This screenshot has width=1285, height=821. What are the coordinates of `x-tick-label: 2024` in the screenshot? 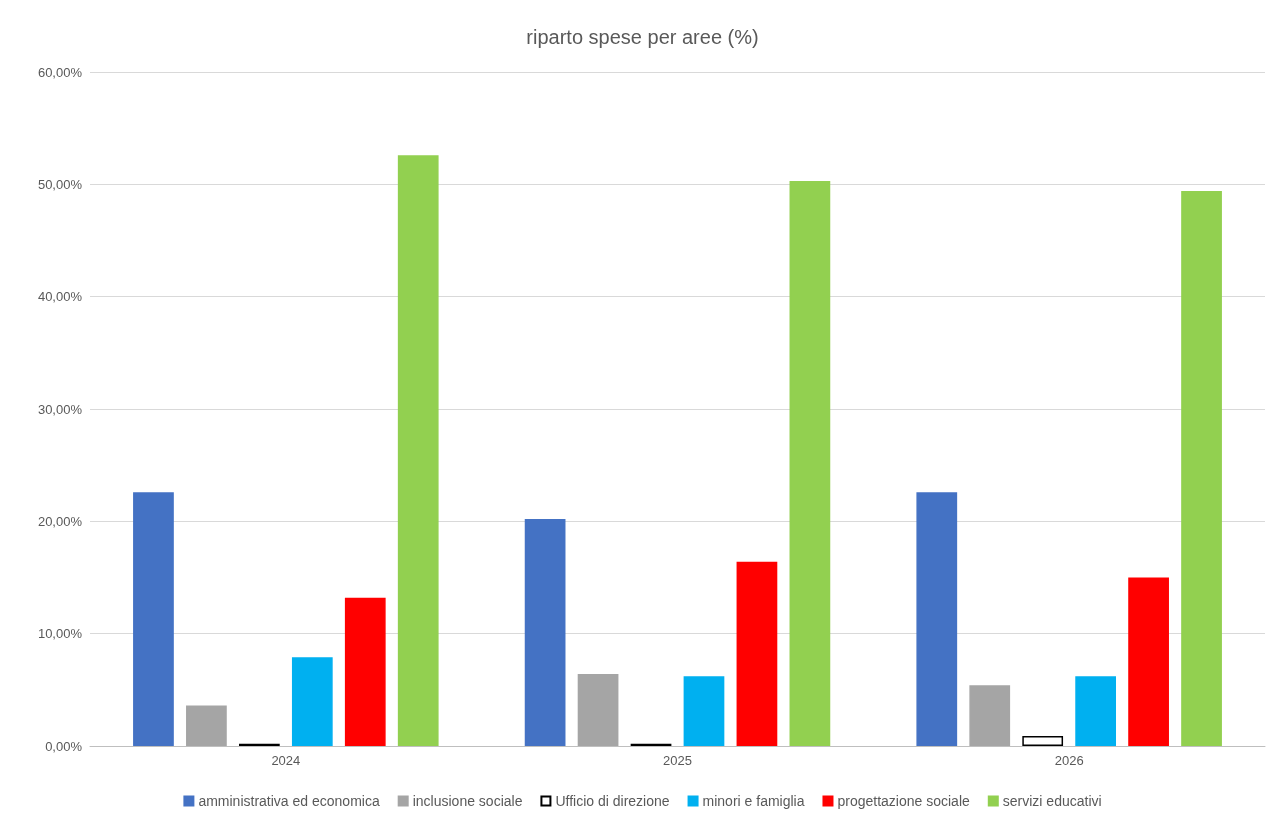 It's located at (286, 760).